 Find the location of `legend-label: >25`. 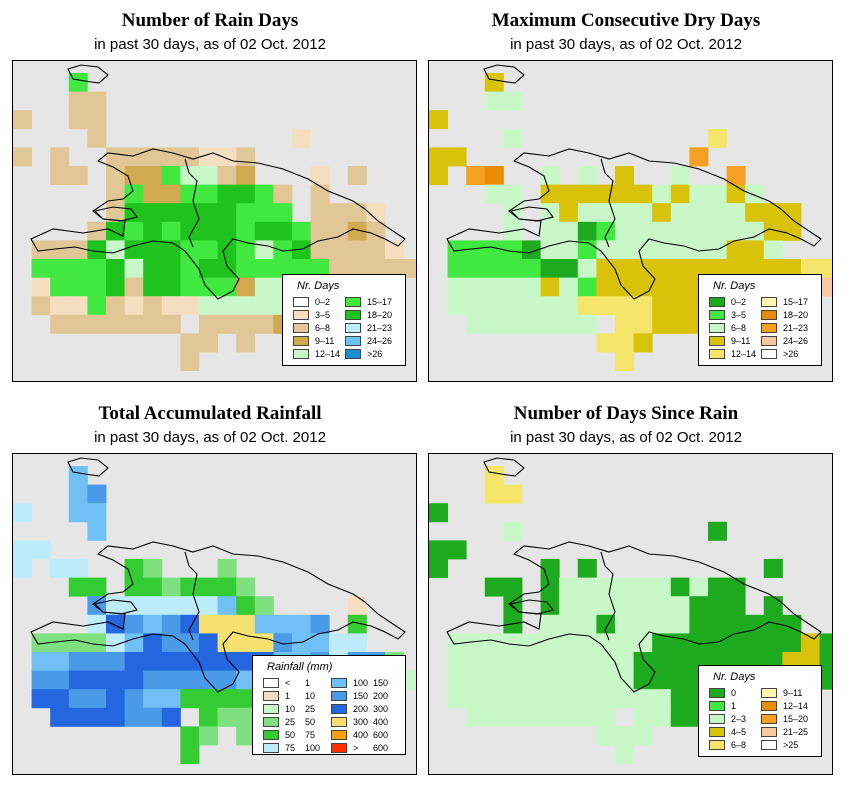

legend-label: >25 is located at coordinates (791, 745).